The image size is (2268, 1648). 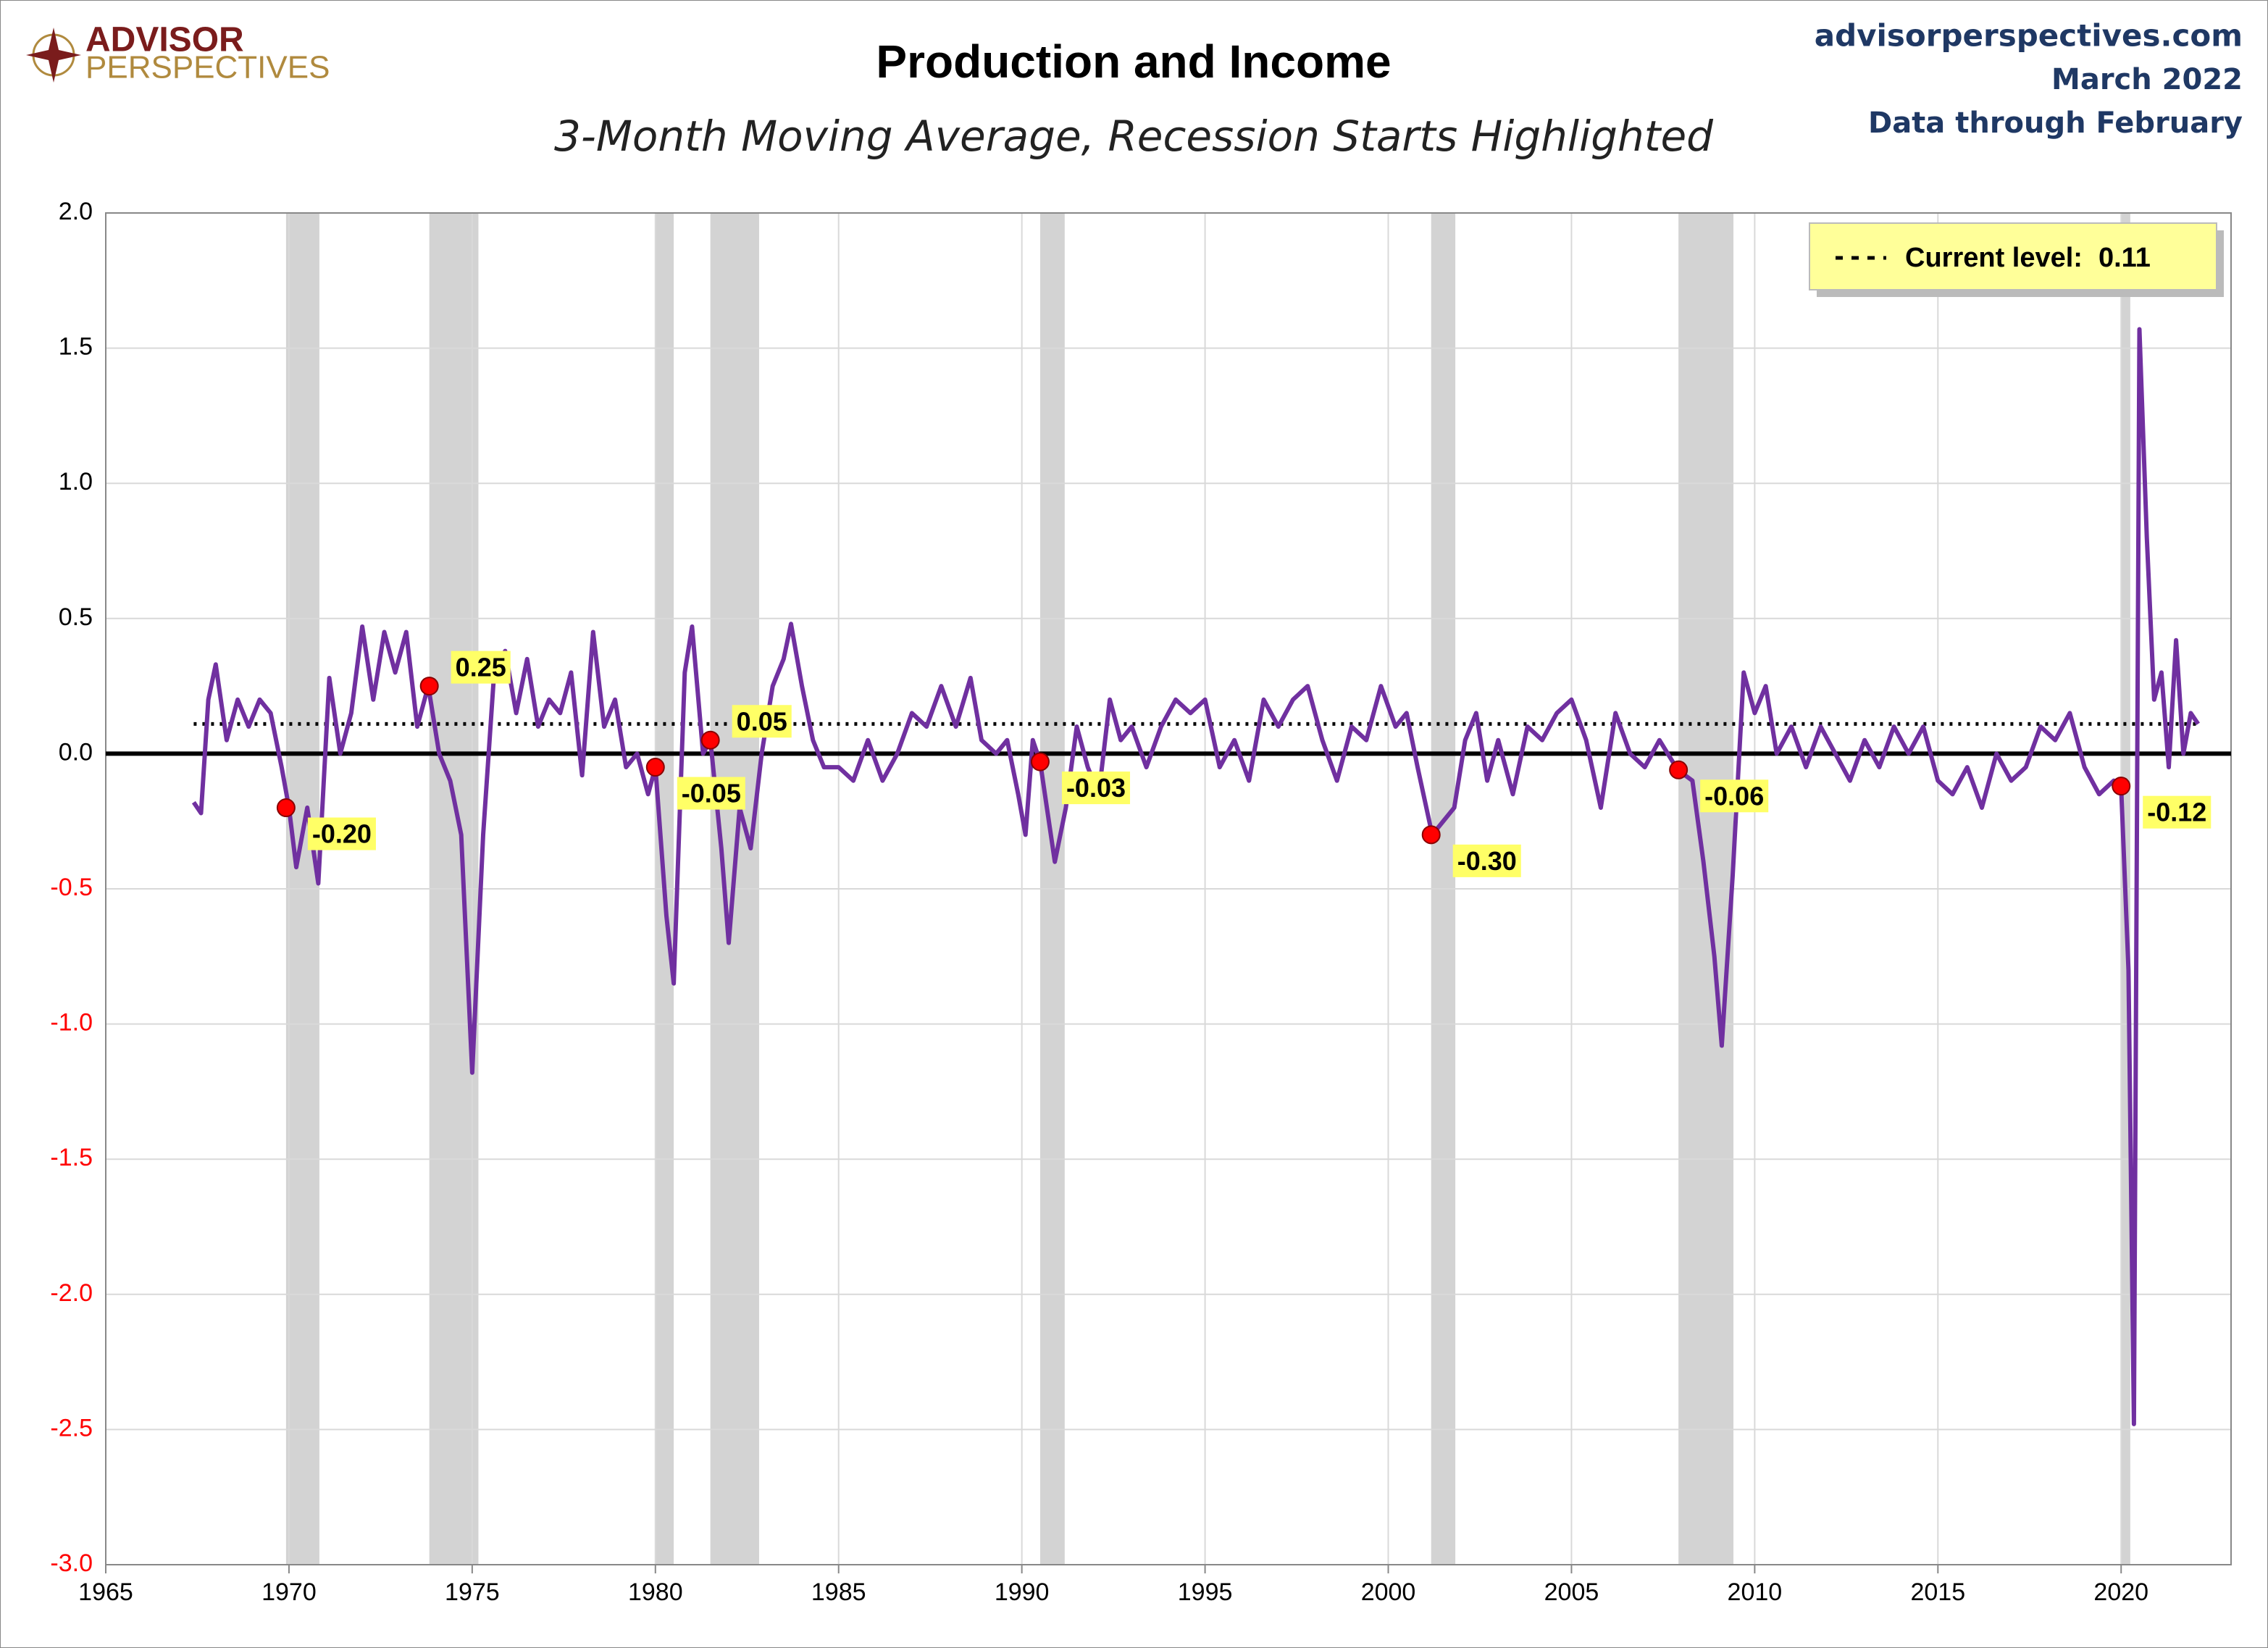 What do you see at coordinates (1572, 1592) in the screenshot?
I see `x-tick-label: 2005` at bounding box center [1572, 1592].